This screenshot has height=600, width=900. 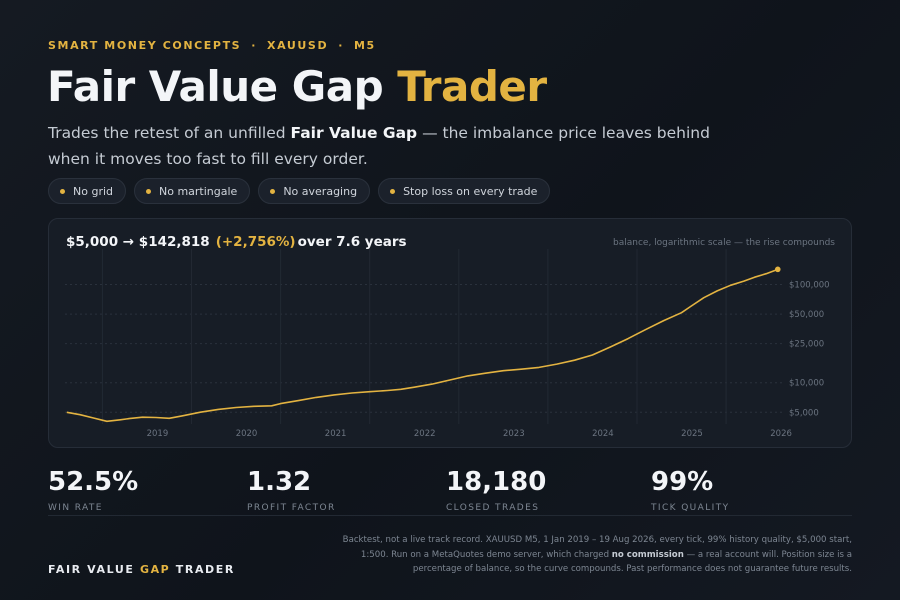 What do you see at coordinates (202, 569) in the screenshot?
I see `brand-tail: TRADER` at bounding box center [202, 569].